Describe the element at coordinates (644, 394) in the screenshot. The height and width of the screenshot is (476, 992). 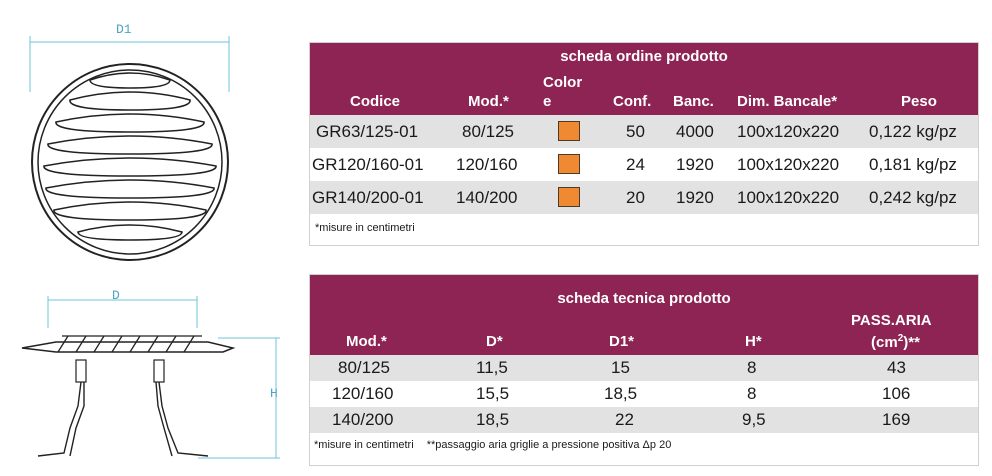
I see `table-row: 120/160 15,5 18,5 8 106` at that location.